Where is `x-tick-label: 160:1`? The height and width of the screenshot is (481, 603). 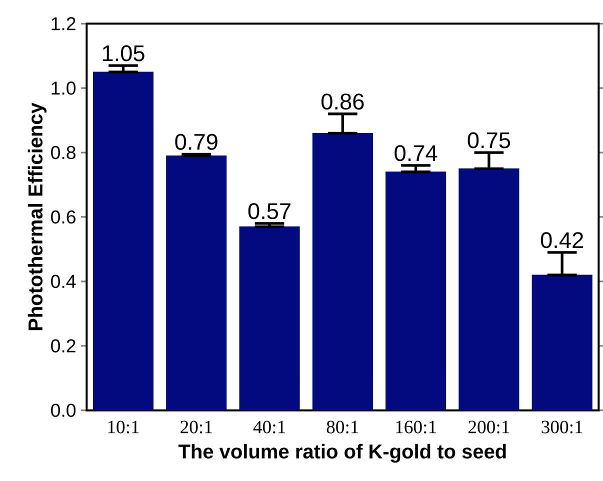 x-tick-label: 160:1 is located at coordinates (416, 427).